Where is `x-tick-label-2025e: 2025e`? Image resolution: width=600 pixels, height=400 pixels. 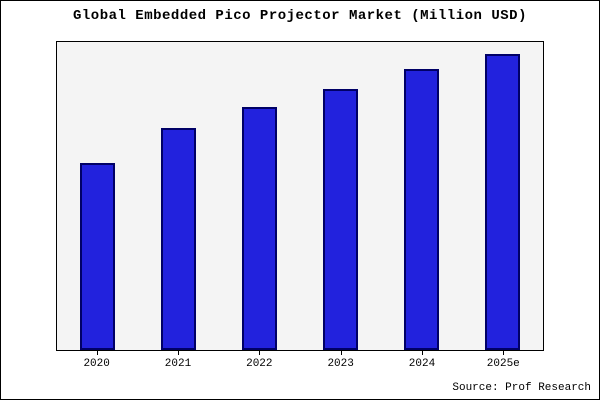
x-tick-label-2025e: 2025e is located at coordinates (503, 360).